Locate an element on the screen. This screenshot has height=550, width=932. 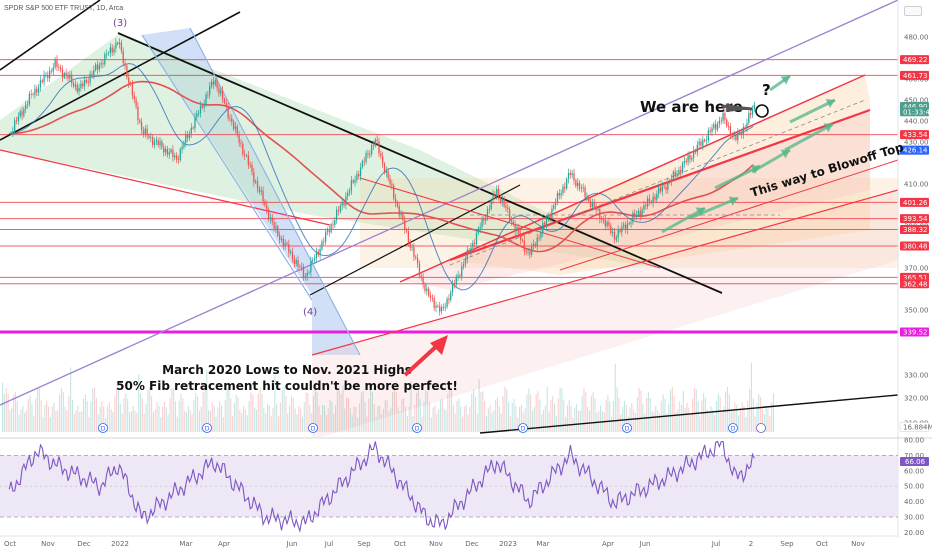
dividend-upcoming-circle is located at coordinates (761, 428).